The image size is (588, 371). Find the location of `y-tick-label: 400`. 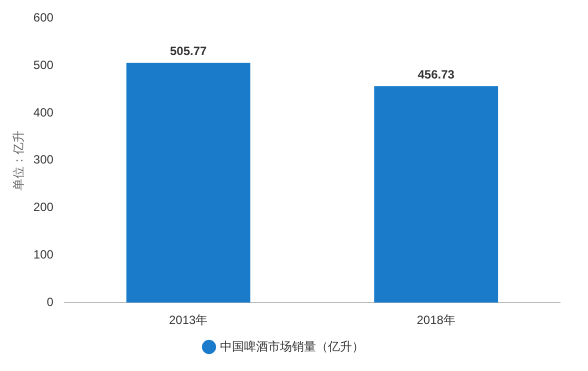

y-tick-label: 400 is located at coordinates (43, 112).